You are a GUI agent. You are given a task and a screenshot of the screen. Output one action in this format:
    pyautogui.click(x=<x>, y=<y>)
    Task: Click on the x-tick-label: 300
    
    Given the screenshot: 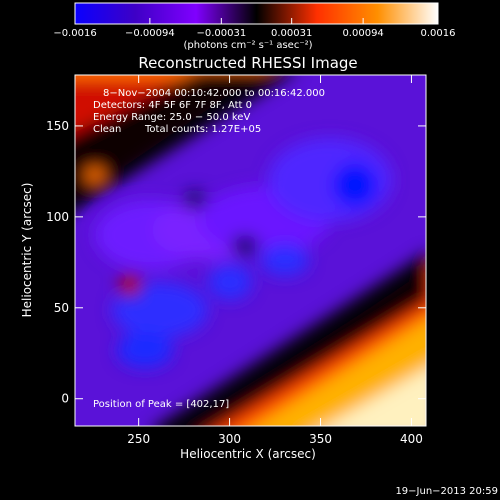 What is the action you would take?
    pyautogui.click(x=229, y=439)
    